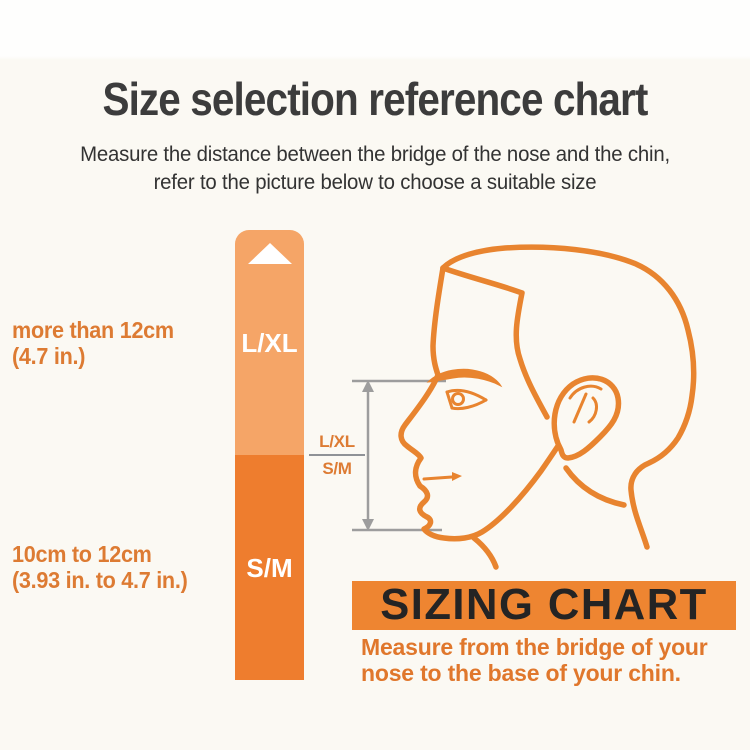 The height and width of the screenshot is (750, 750). I want to click on boundary-label-lxl: L/XL, so click(337, 441).